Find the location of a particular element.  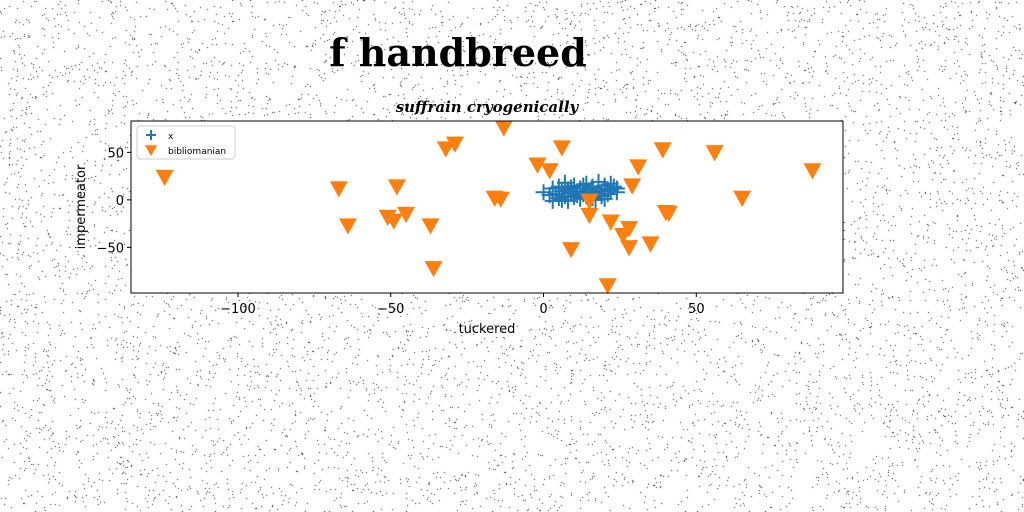

chart-title: suffrain cryogenically is located at coordinates (488, 107).